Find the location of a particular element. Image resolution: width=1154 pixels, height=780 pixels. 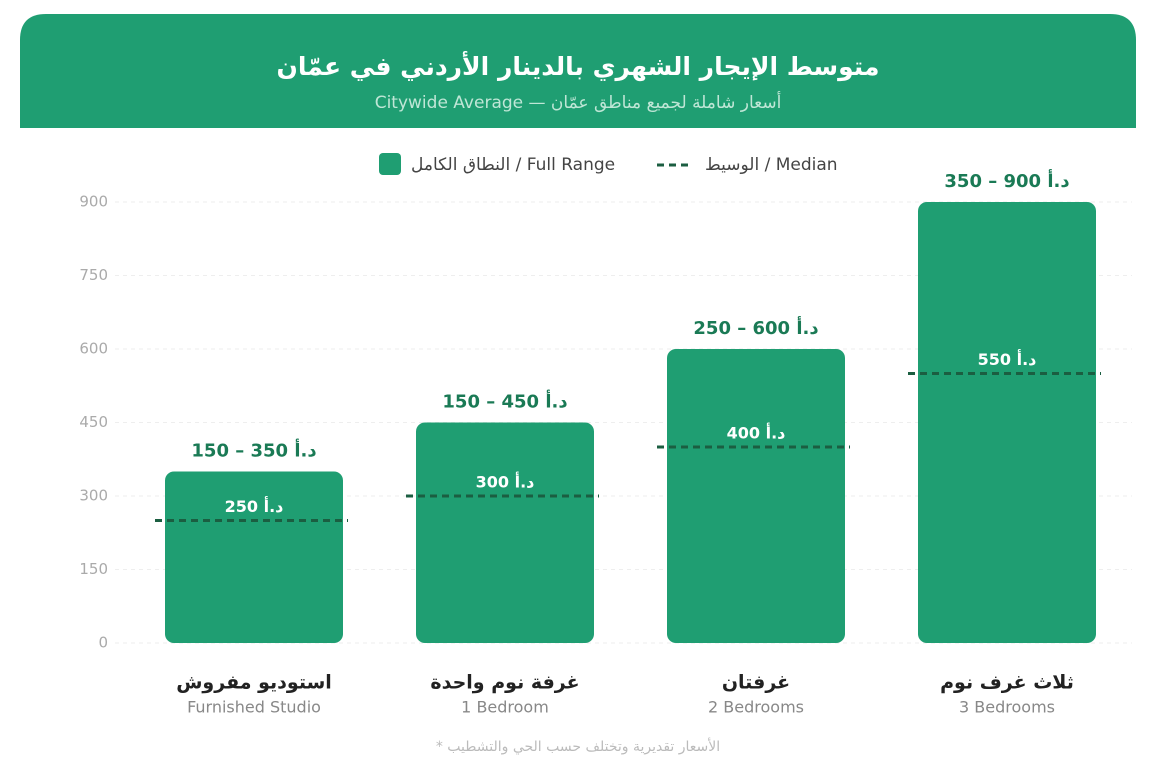

y-tick-label: 0 is located at coordinates (103, 643).